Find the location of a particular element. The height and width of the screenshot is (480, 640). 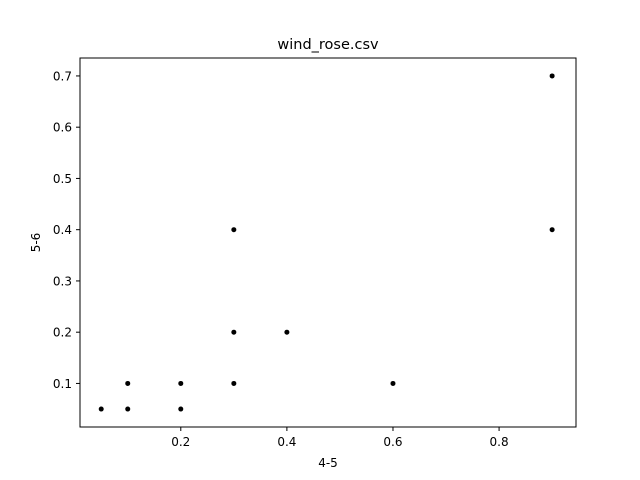

y-tick-label: 0.6 is located at coordinates (62, 128).